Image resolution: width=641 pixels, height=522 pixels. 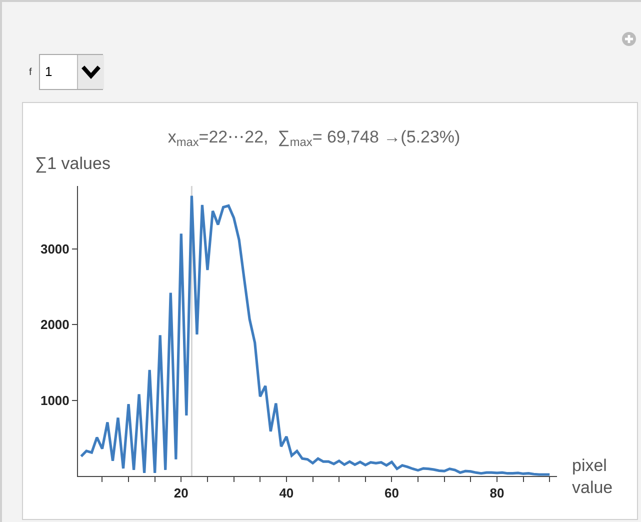 What do you see at coordinates (55, 324) in the screenshot?
I see `y-tick-label: 2000` at bounding box center [55, 324].